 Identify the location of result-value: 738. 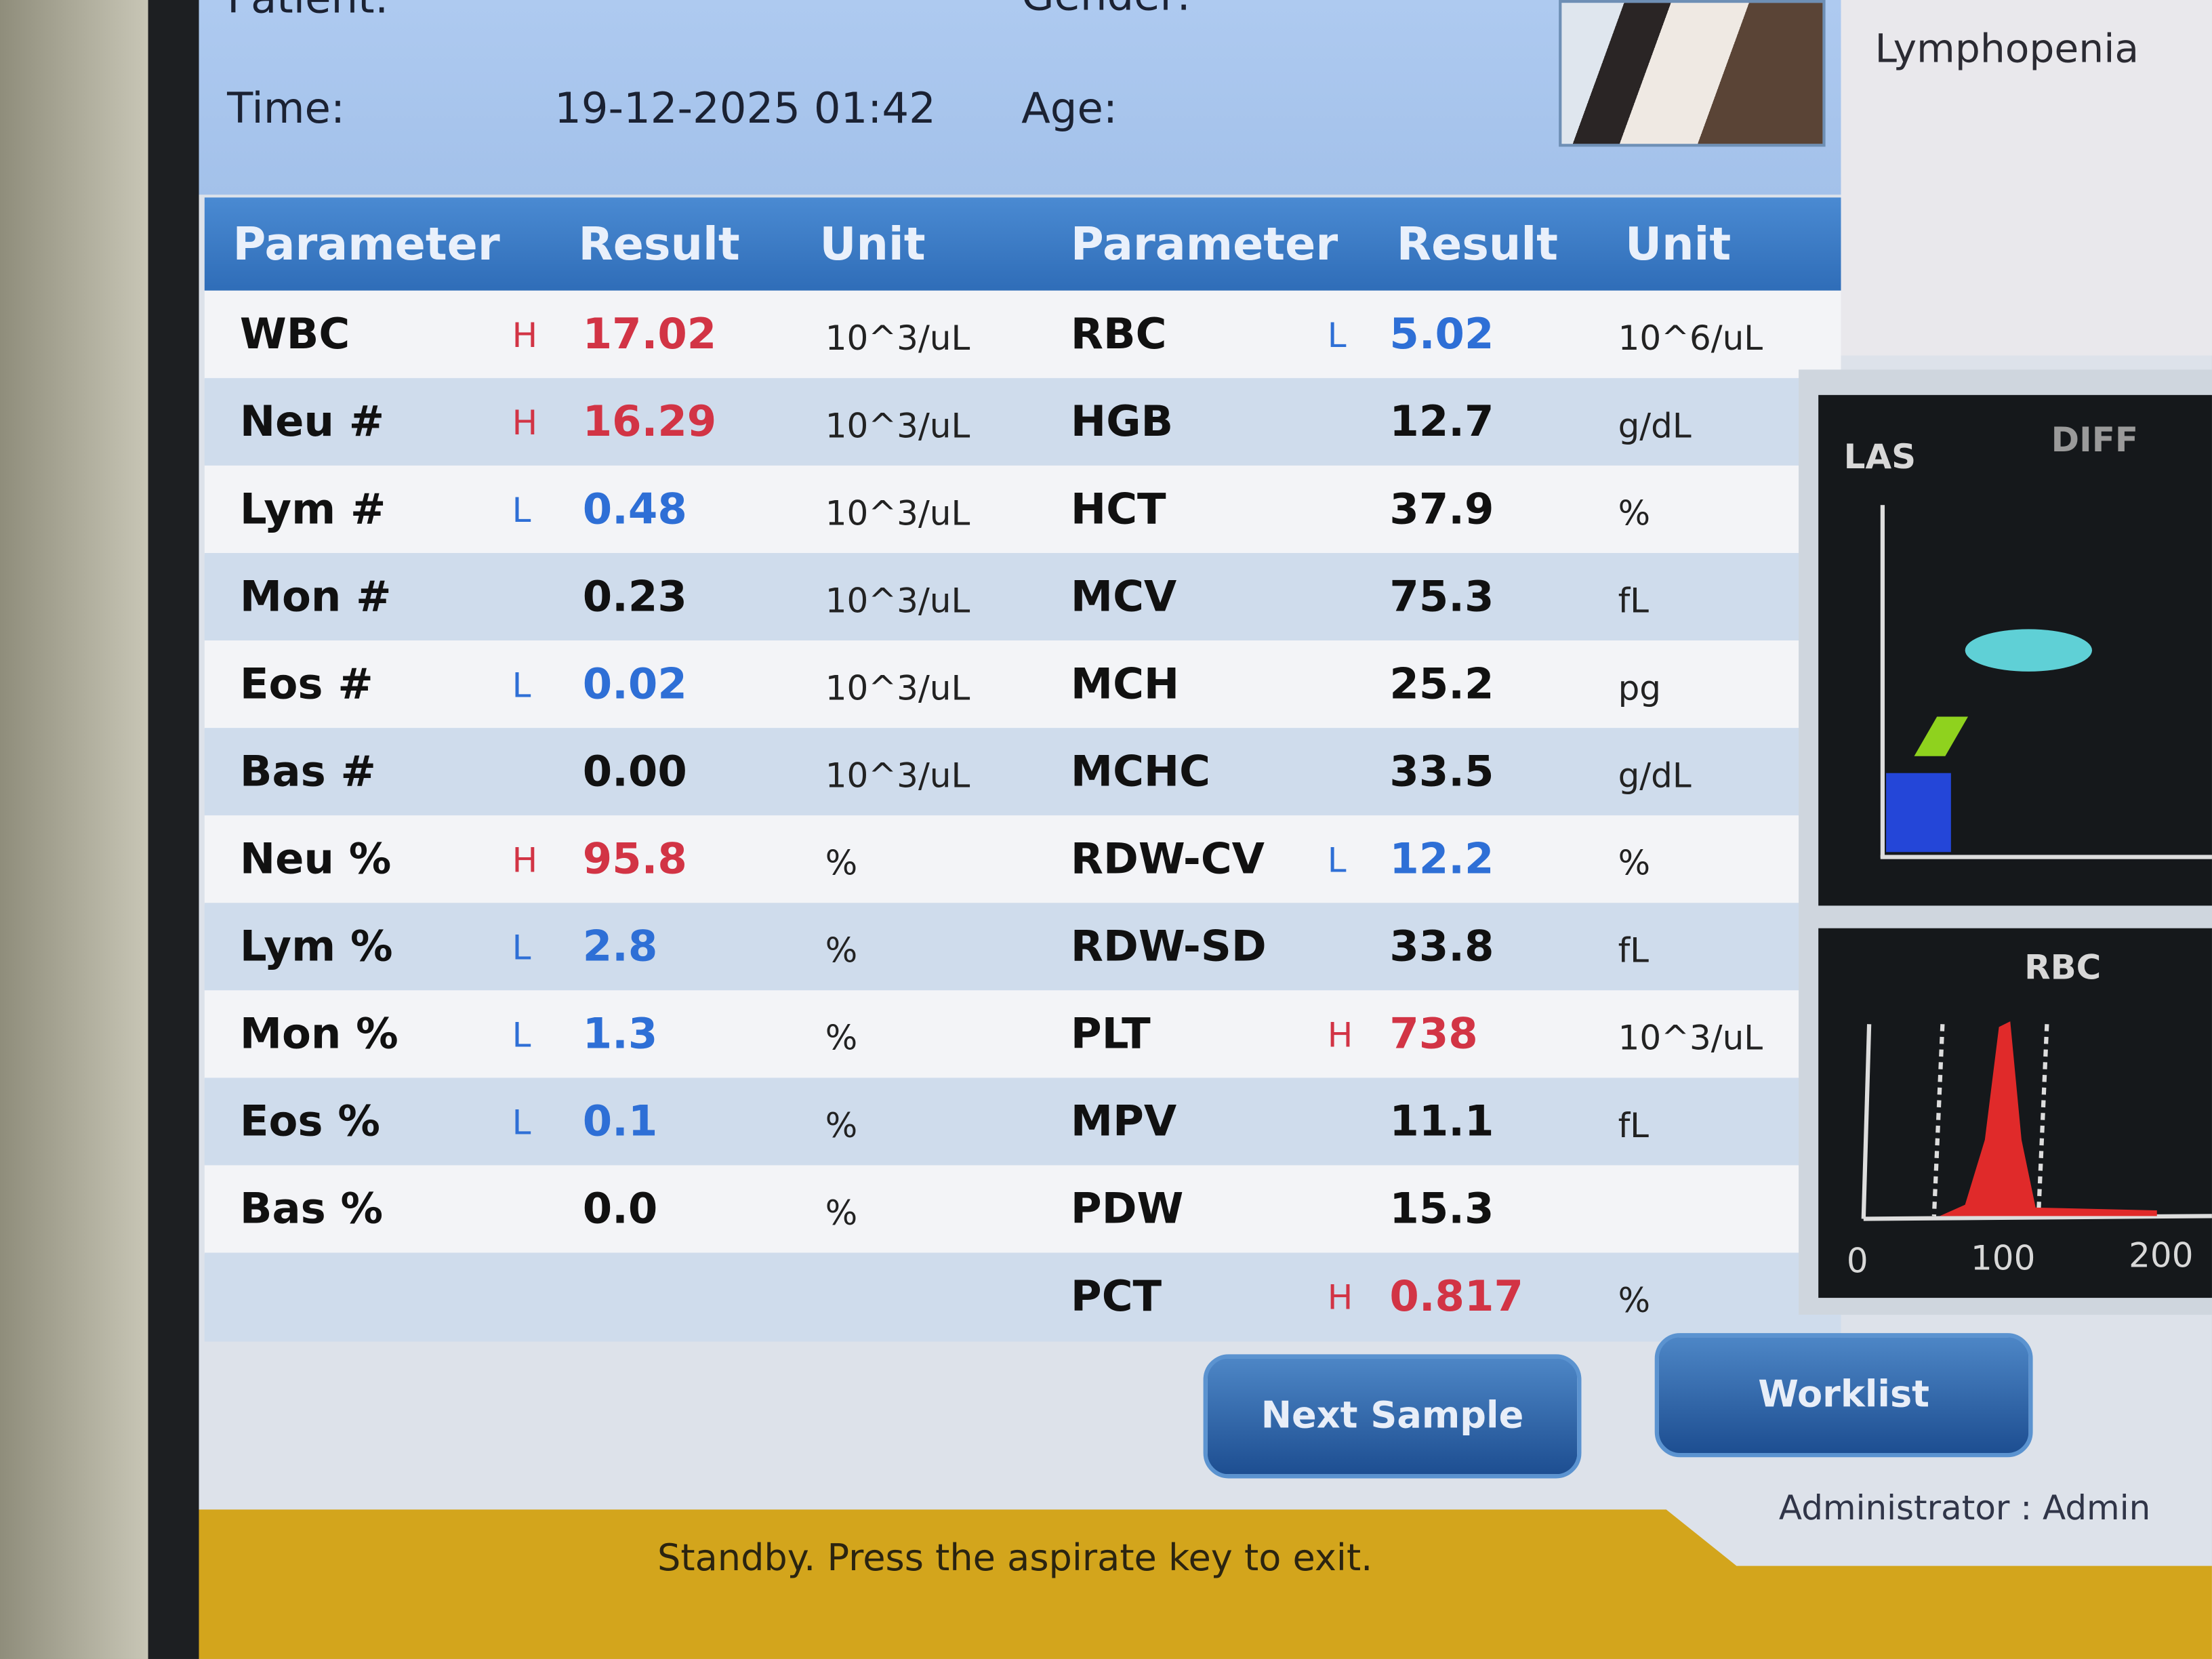
(1433, 1035).